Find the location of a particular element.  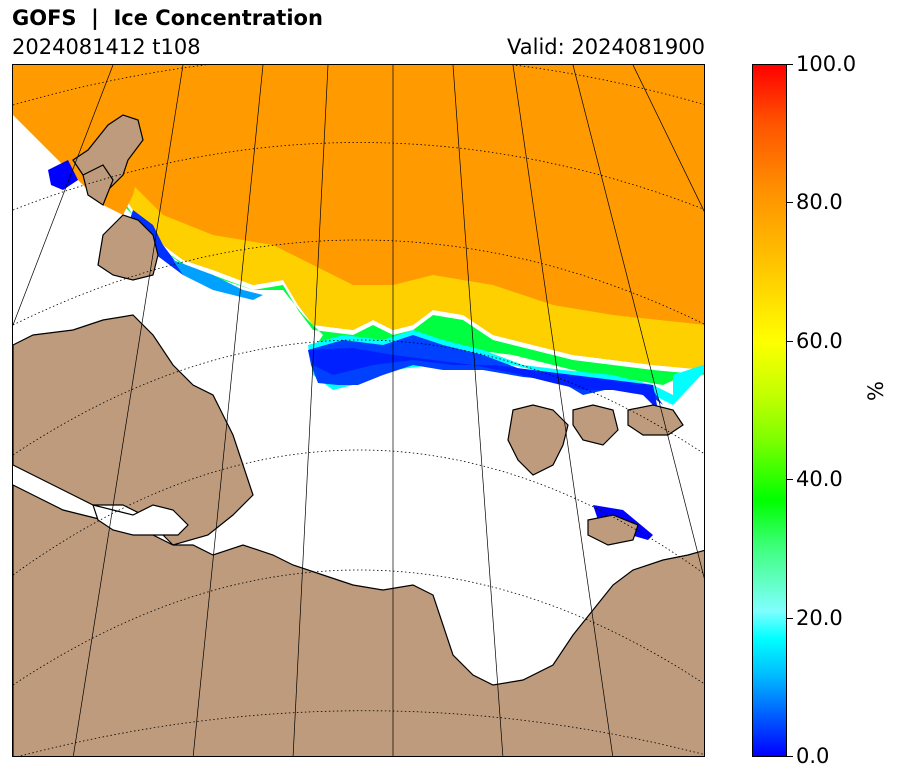

colorbar-tick-label: 60.0 is located at coordinates (819, 341).